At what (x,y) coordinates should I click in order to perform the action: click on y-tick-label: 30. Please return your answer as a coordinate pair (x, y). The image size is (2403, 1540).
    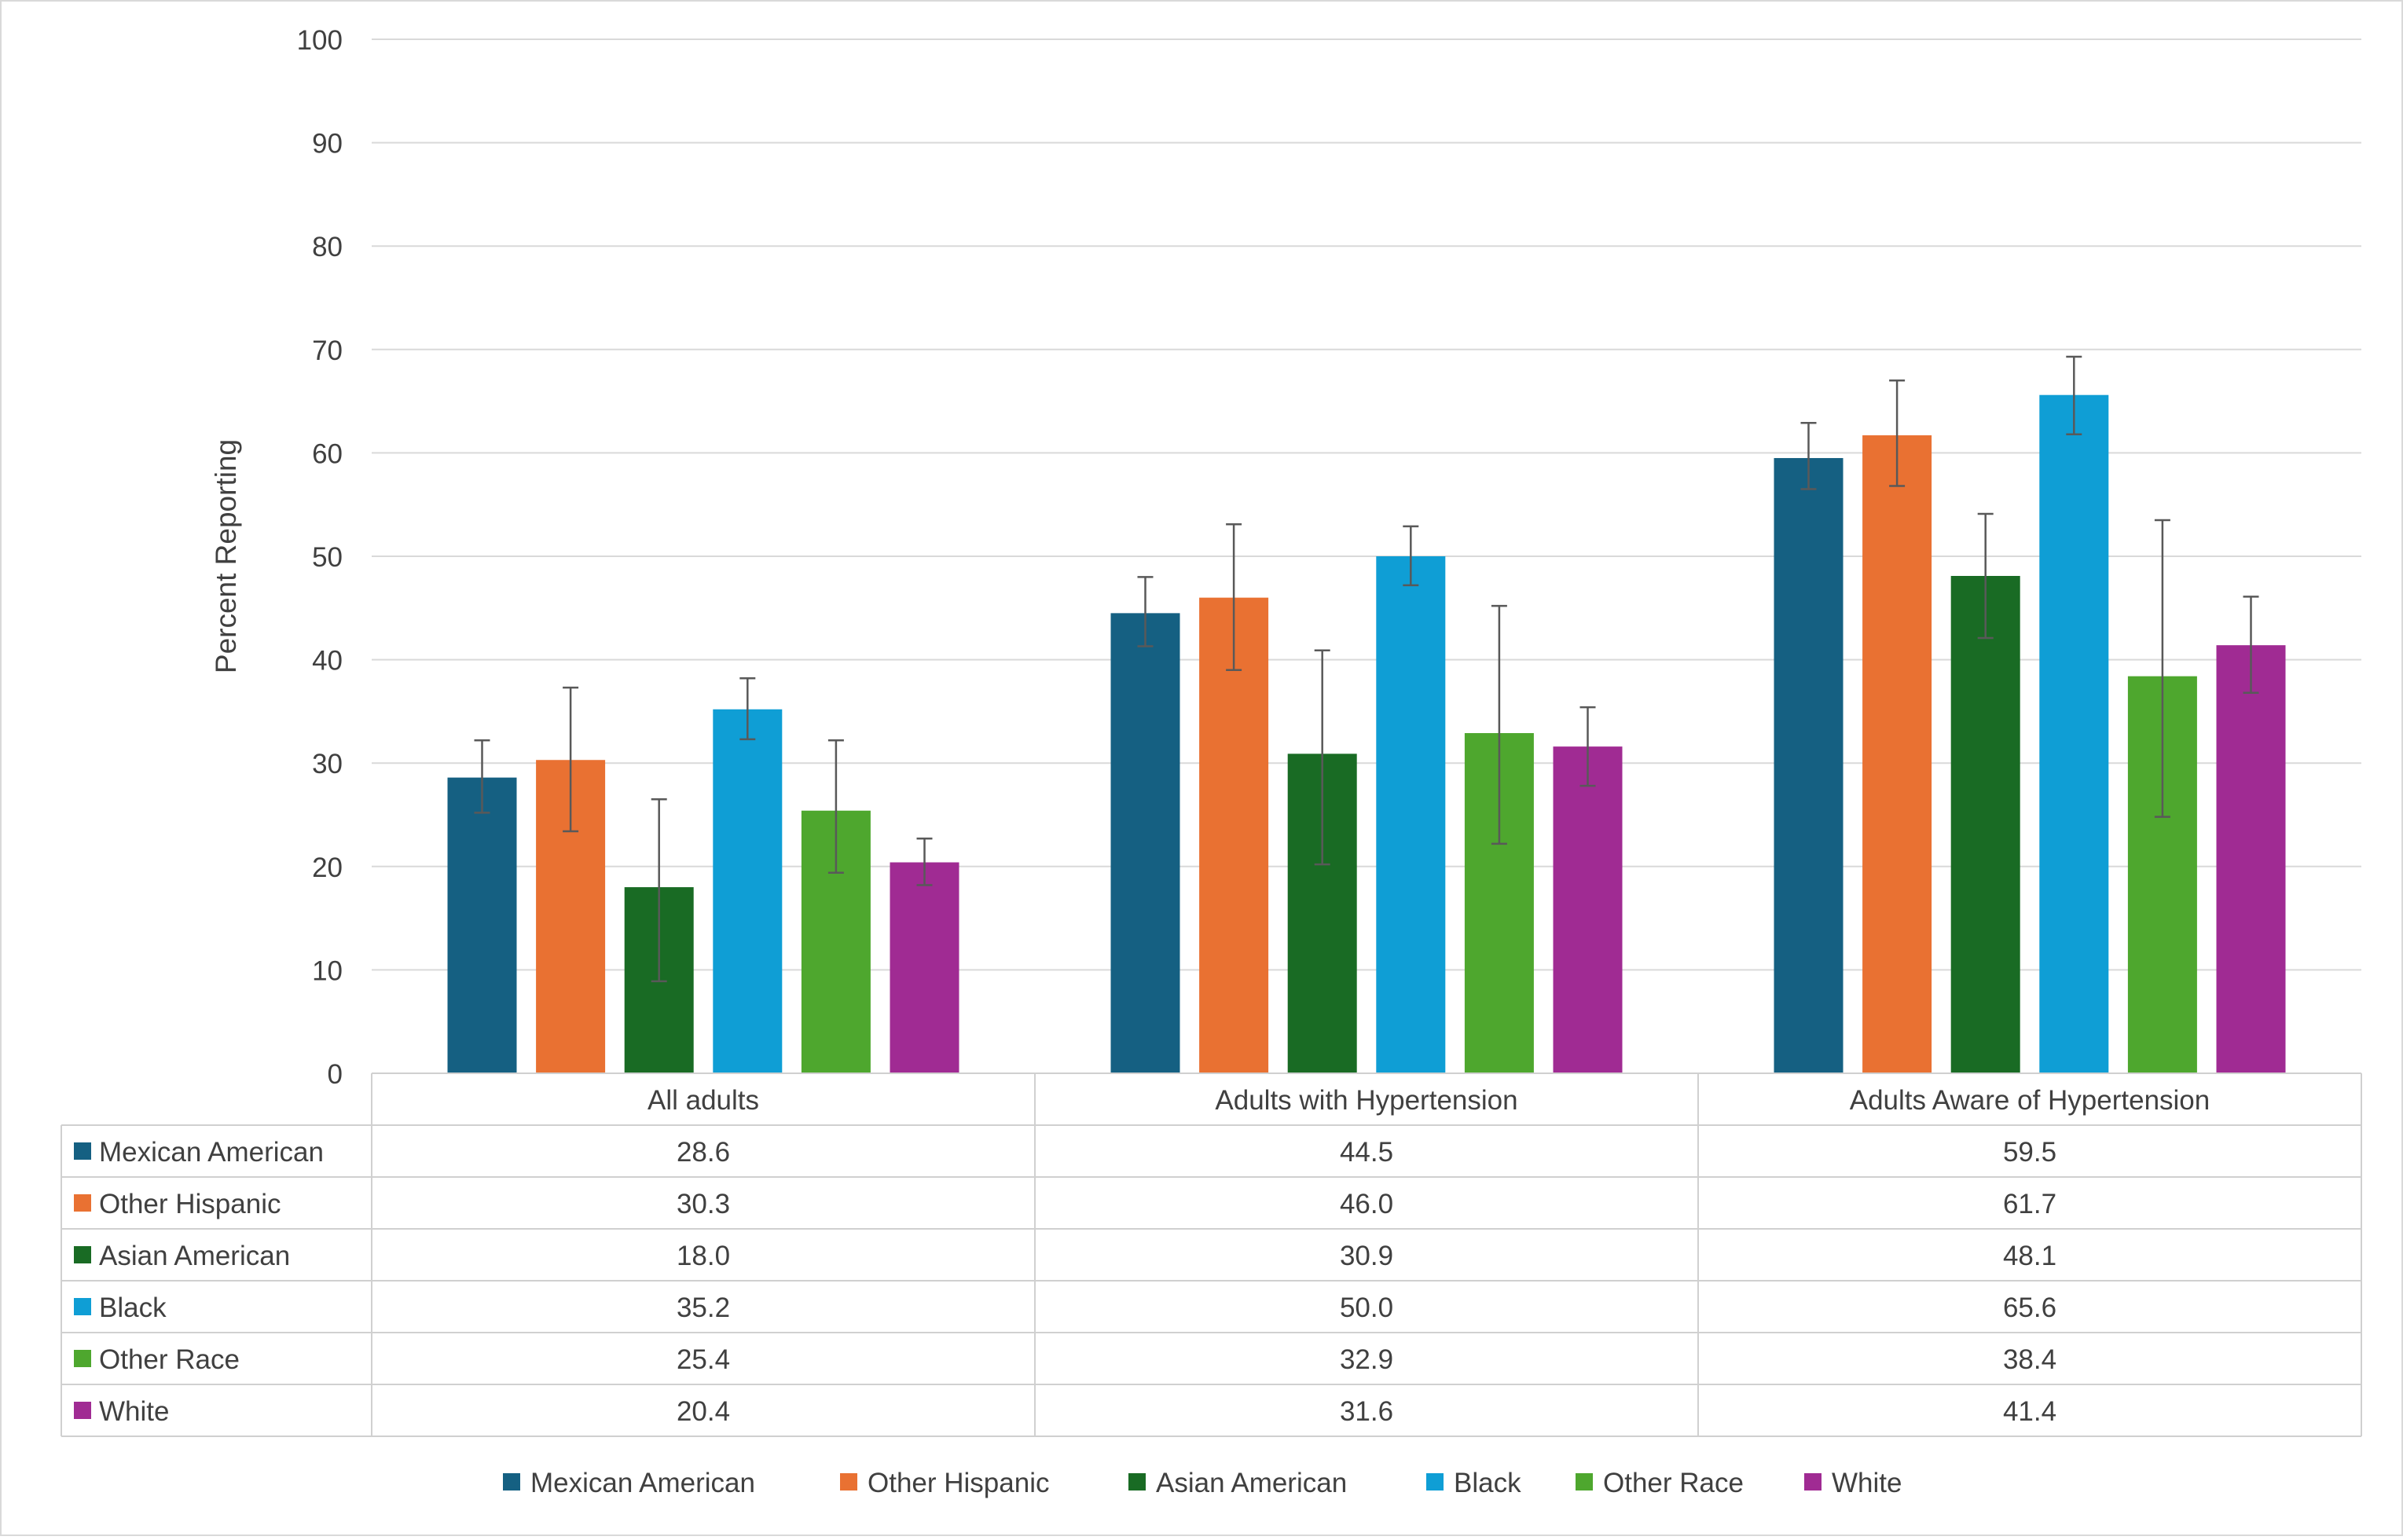
    Looking at the image, I should click on (327, 764).